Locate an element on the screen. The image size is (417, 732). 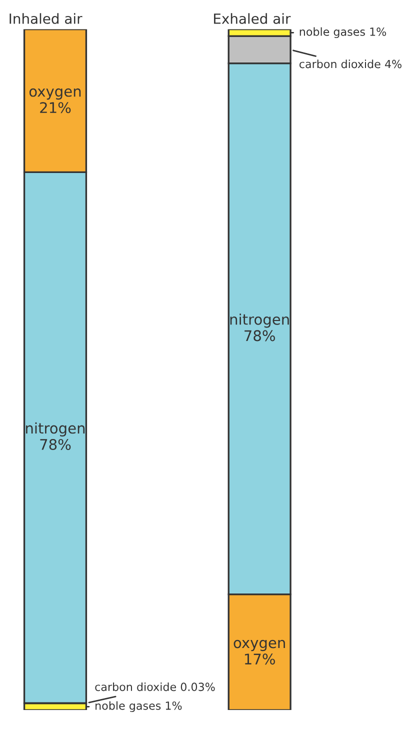
text: carbon dioxide 0.03% is located at coordinates (155, 687).